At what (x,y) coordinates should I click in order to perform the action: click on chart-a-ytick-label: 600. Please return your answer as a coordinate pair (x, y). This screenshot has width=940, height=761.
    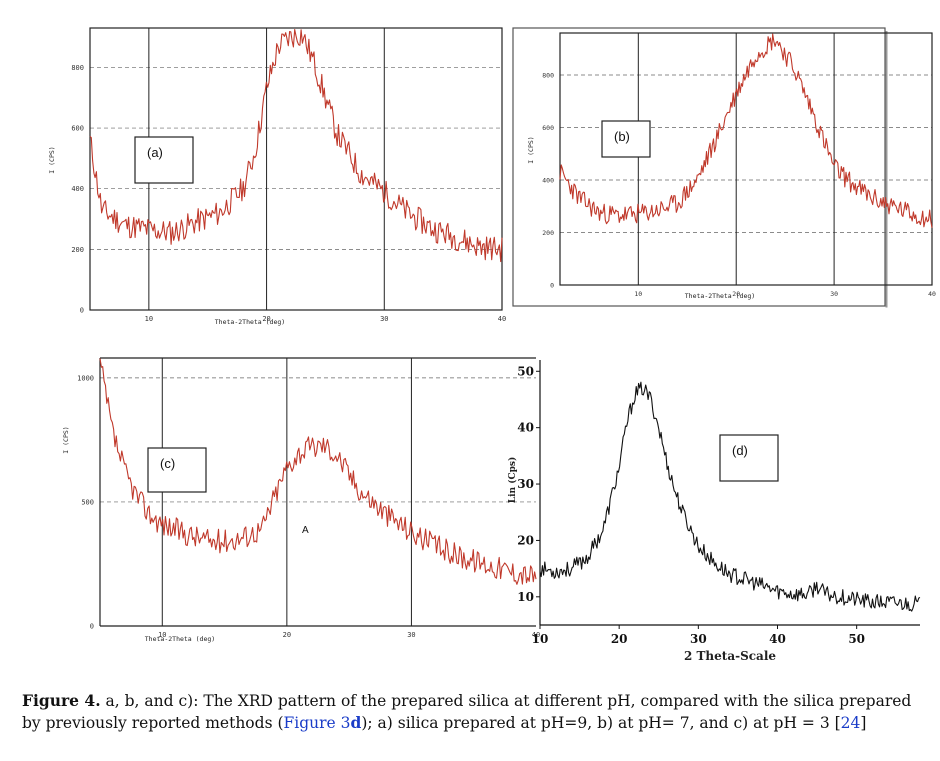
    Looking at the image, I should click on (77, 129).